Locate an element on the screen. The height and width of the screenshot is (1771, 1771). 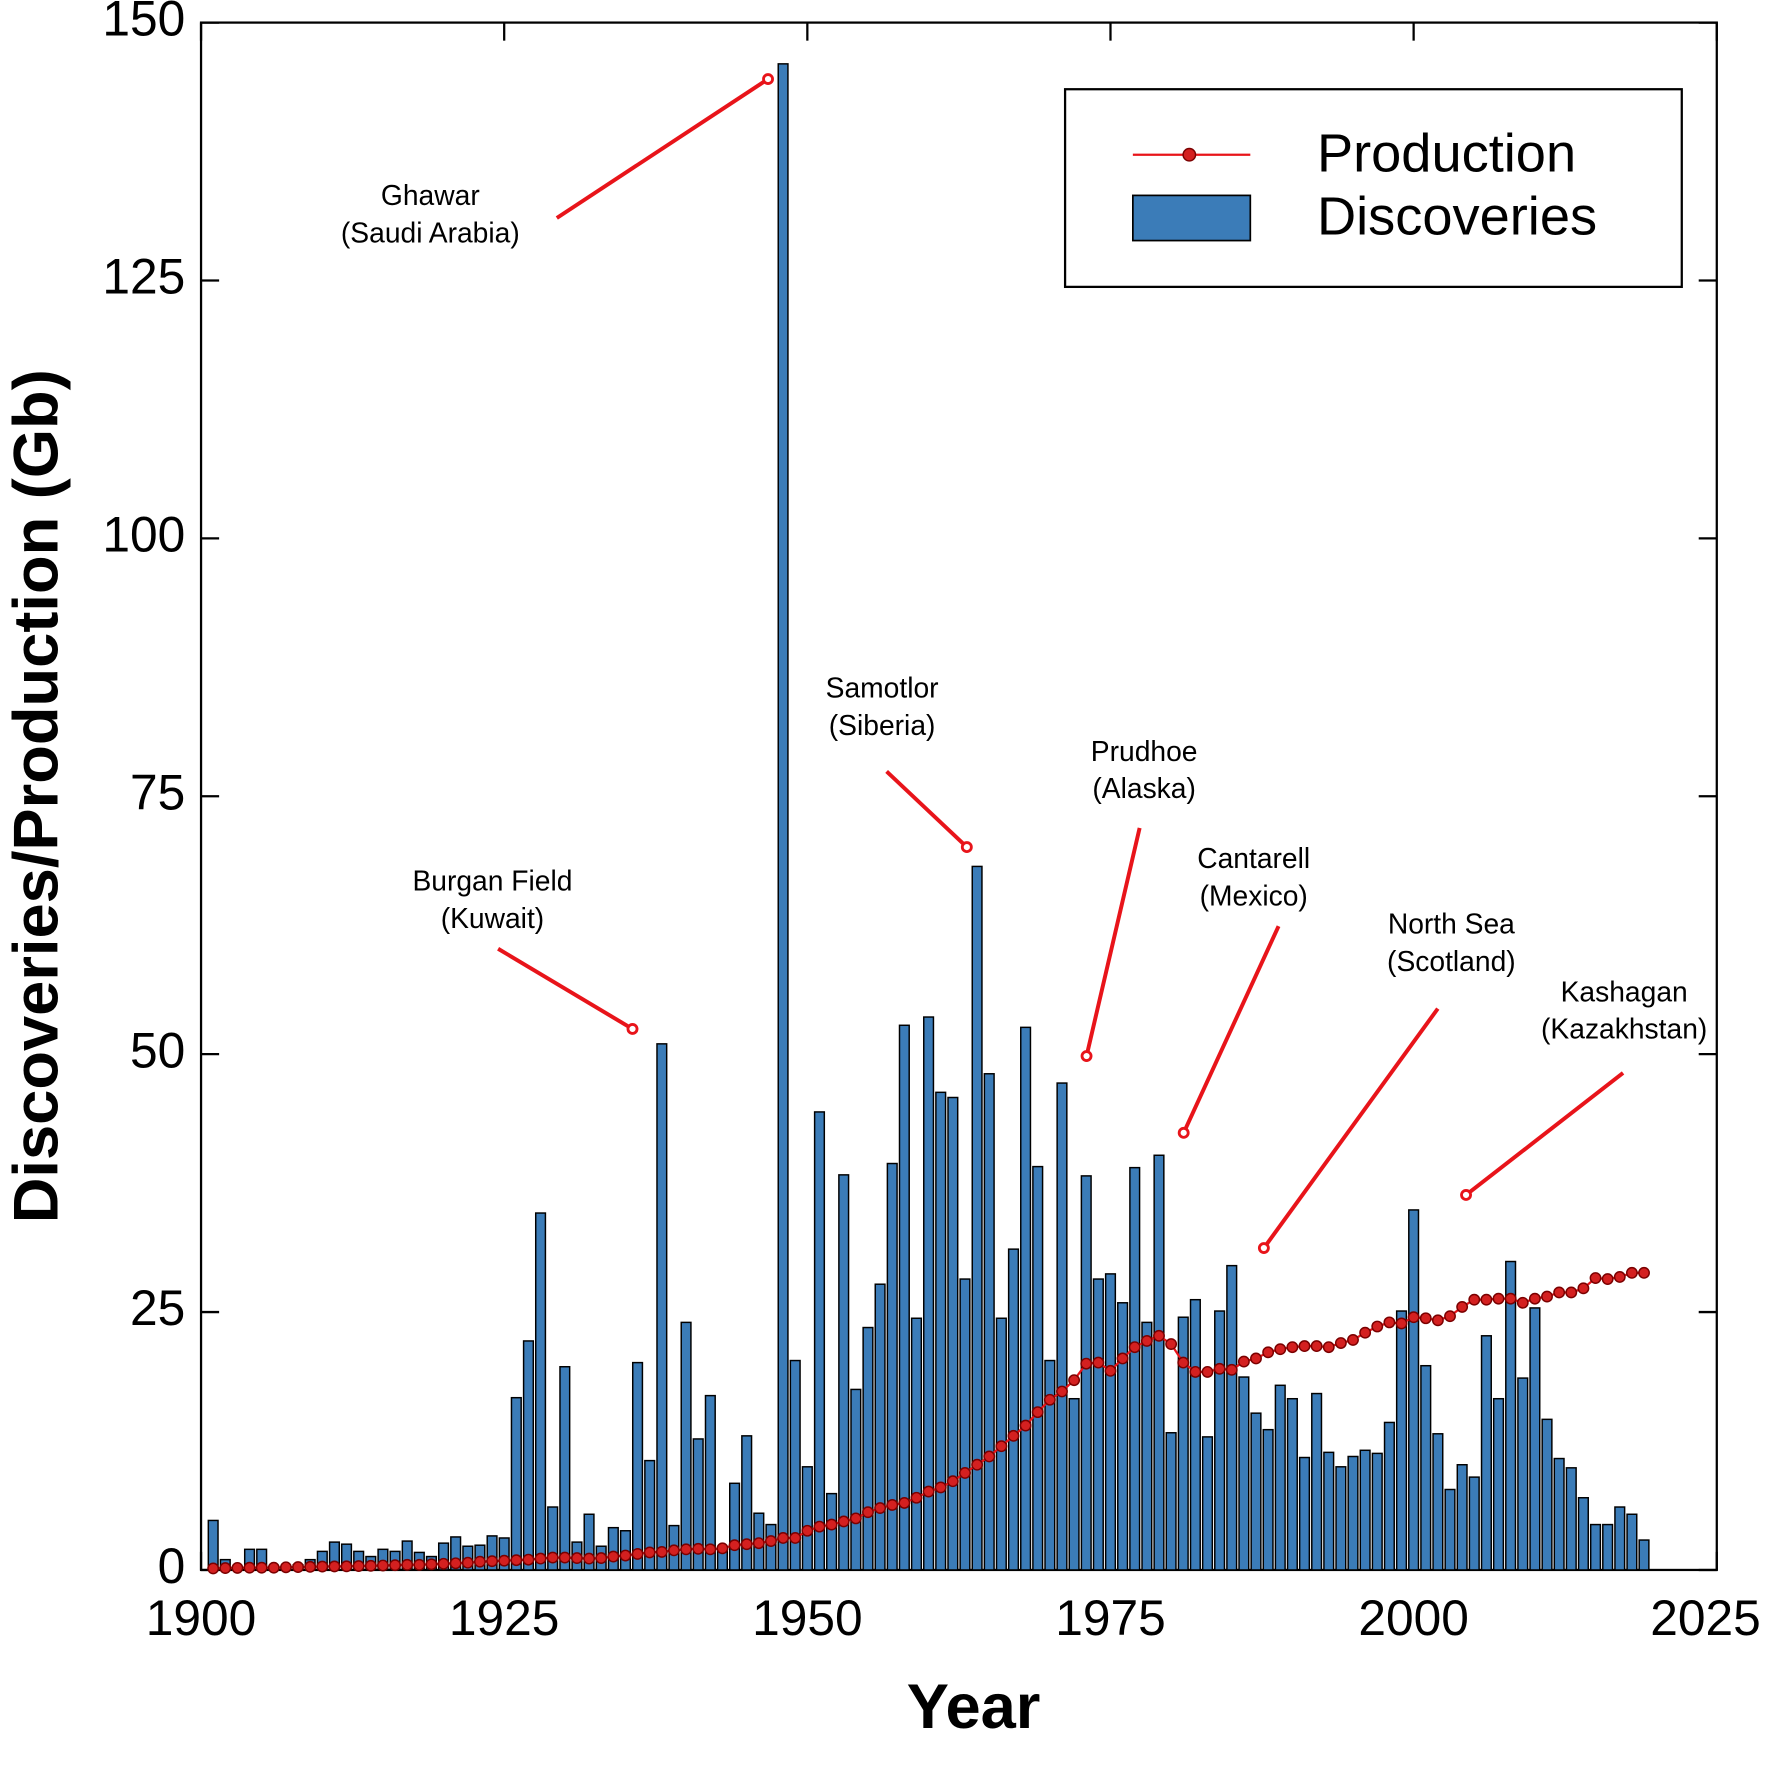
x-tick-label: 1975 is located at coordinates (1110, 1618).